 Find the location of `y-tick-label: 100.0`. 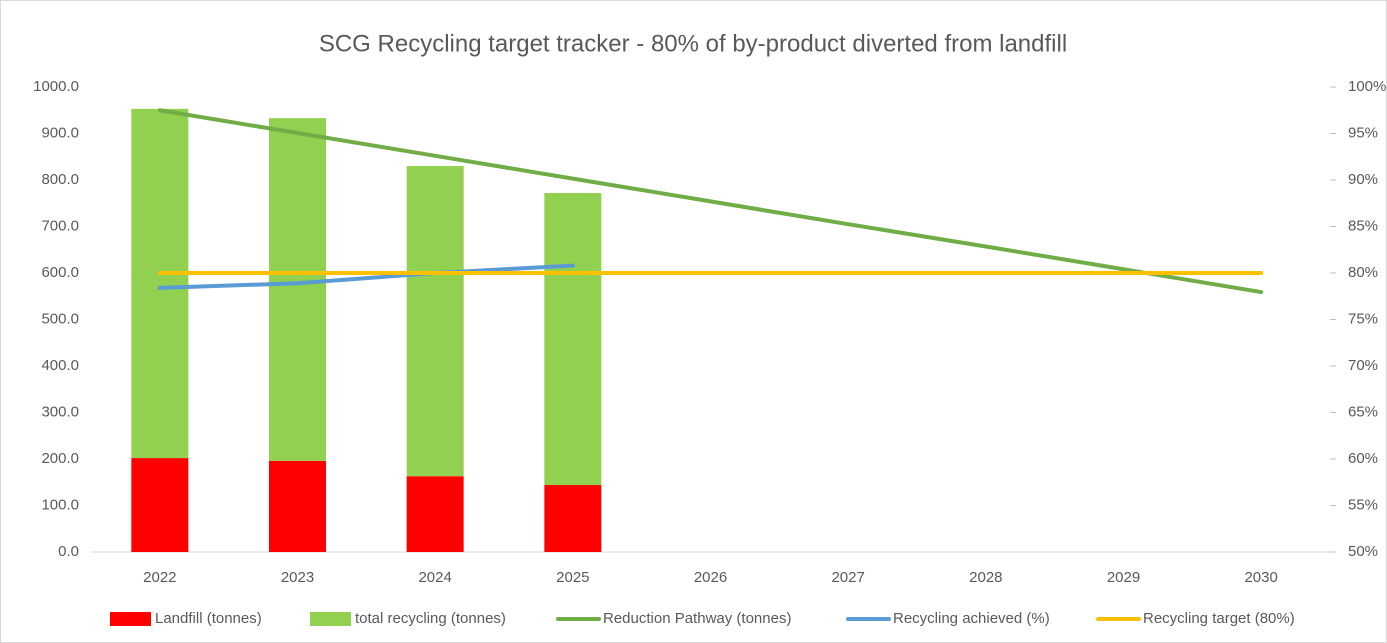

y-tick-label: 100.0 is located at coordinates (60, 504).